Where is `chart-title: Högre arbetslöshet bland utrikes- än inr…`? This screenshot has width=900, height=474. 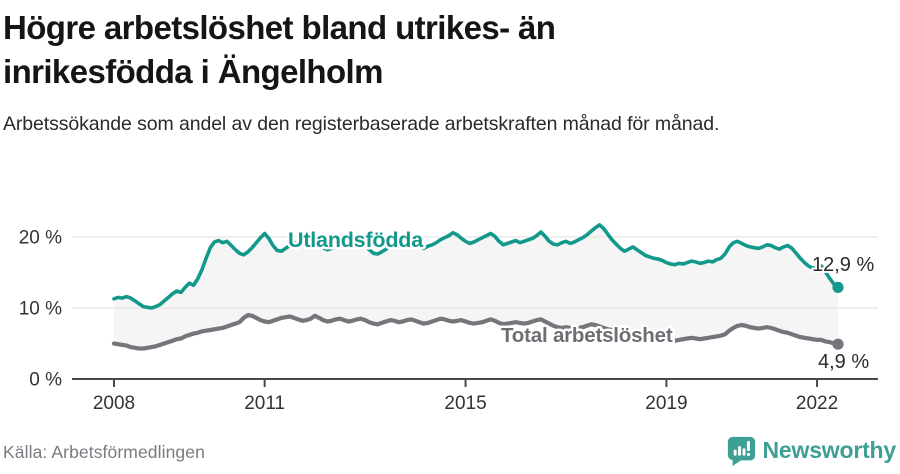
chart-title: Högre arbetslöshet bland utrikes- än inr… is located at coordinates (279, 49).